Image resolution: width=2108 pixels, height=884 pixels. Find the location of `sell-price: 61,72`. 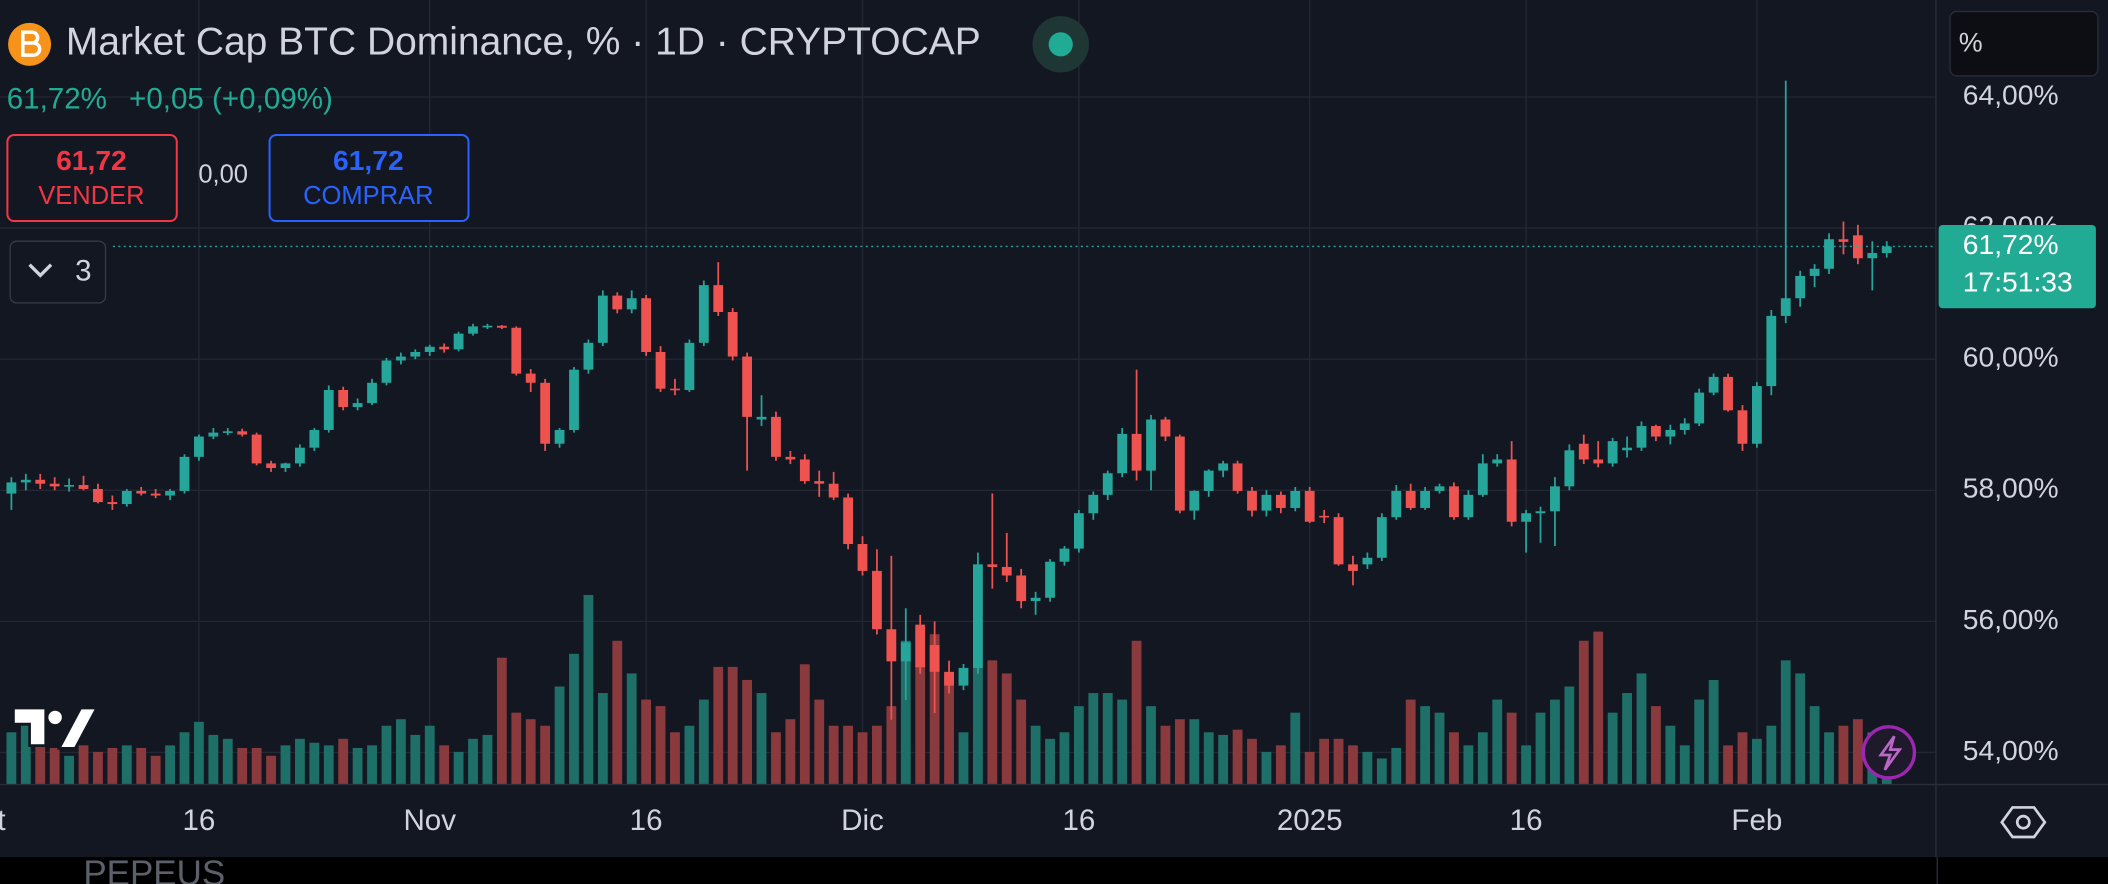

sell-price: 61,72 is located at coordinates (91, 160).